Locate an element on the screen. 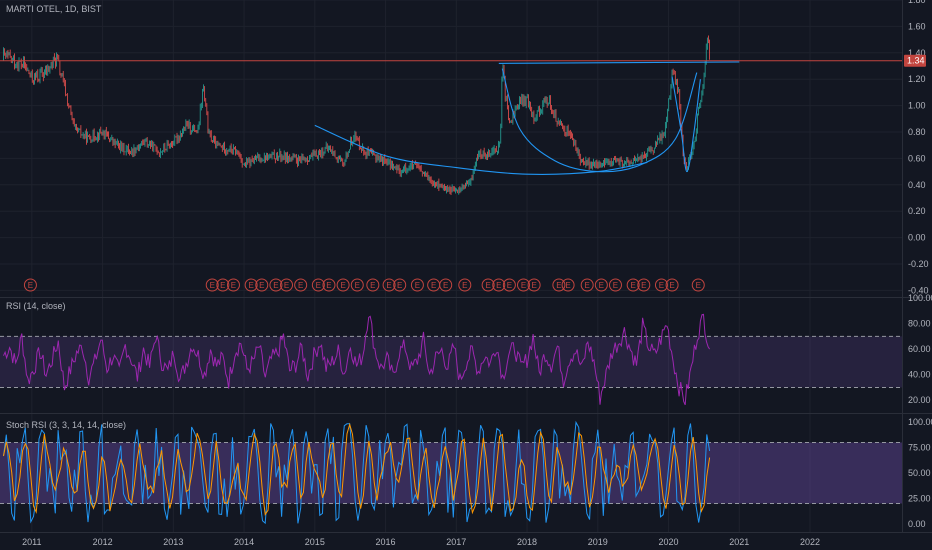 The height and width of the screenshot is (550, 932). cup-inner-arc is located at coordinates (599, 120).